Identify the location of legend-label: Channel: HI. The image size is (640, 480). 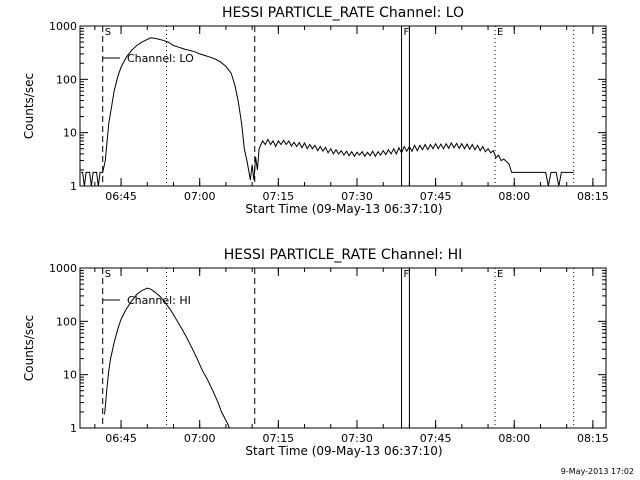
(159, 300).